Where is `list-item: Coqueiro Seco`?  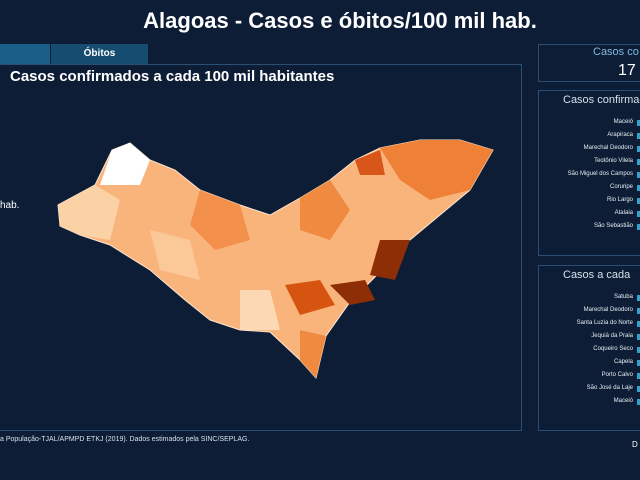
list-item: Coqueiro Seco is located at coordinates (613, 349).